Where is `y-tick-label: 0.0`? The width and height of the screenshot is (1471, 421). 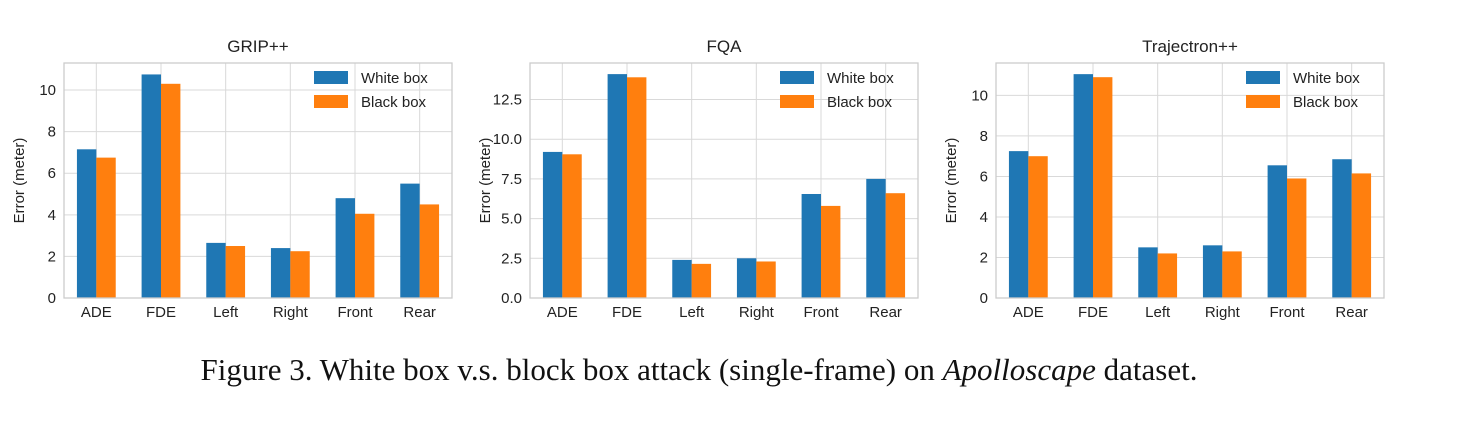
y-tick-label: 0.0 is located at coordinates (511, 298).